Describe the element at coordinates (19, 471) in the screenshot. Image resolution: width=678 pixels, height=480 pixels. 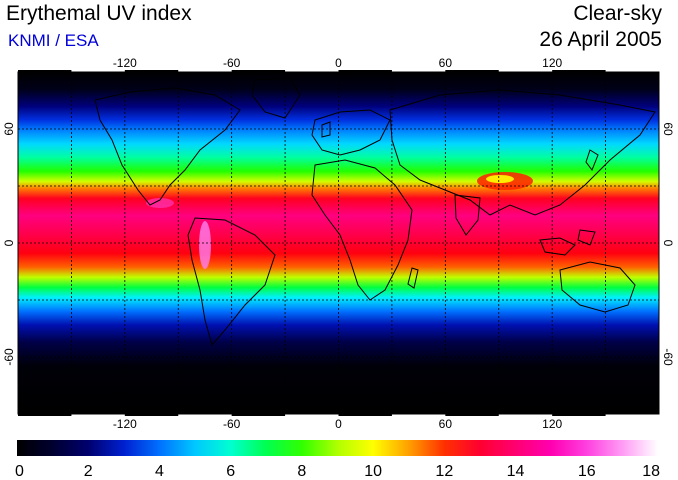
I see `colorbar-label: 0` at that location.